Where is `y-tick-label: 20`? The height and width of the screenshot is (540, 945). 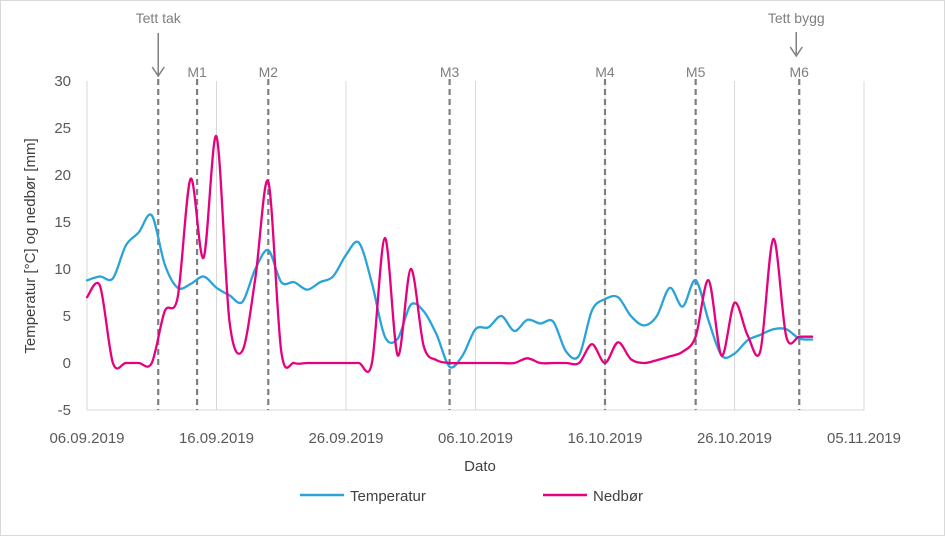
y-tick-label: 20 is located at coordinates (62, 175).